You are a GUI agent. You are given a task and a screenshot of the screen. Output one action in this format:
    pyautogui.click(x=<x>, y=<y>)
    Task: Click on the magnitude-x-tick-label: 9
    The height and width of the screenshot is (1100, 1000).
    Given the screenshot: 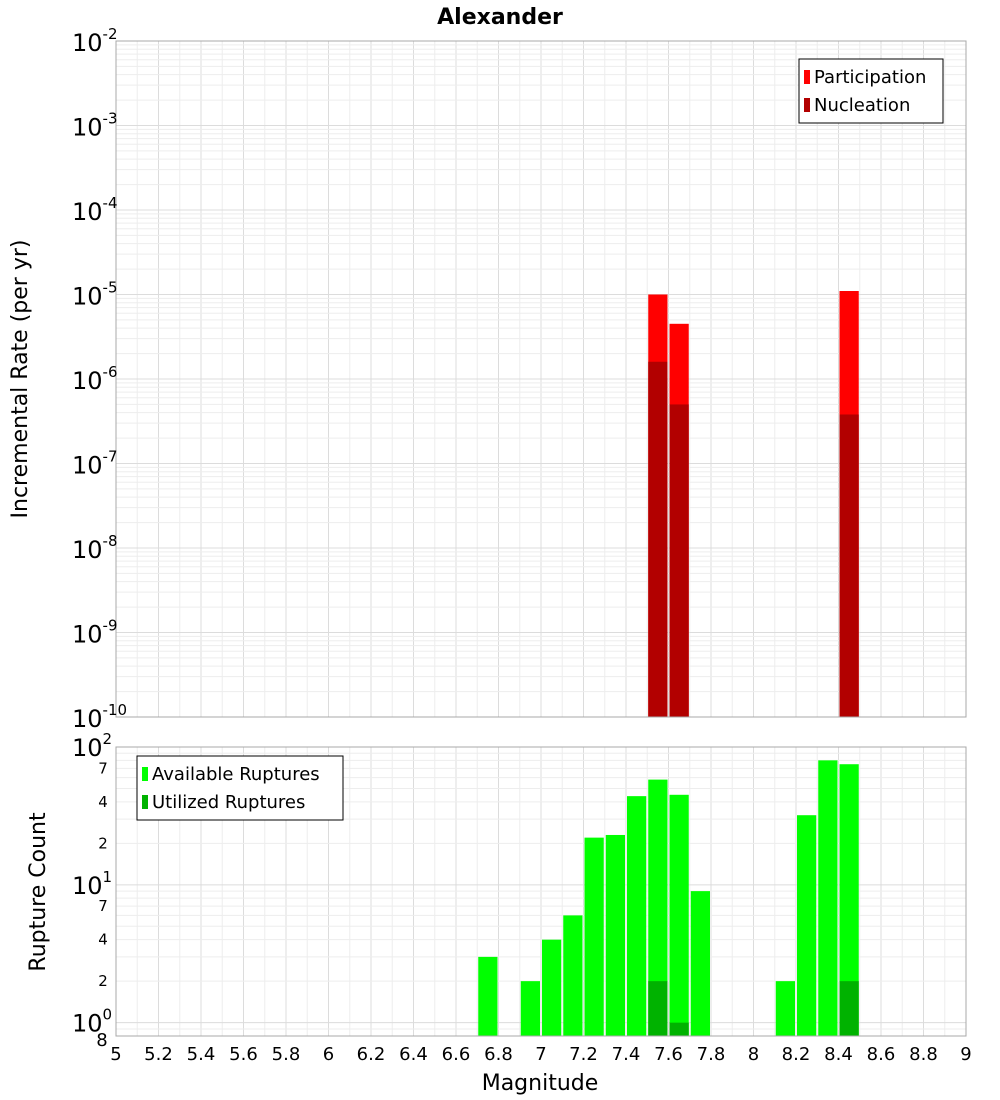 What is the action you would take?
    pyautogui.click(x=965, y=1054)
    